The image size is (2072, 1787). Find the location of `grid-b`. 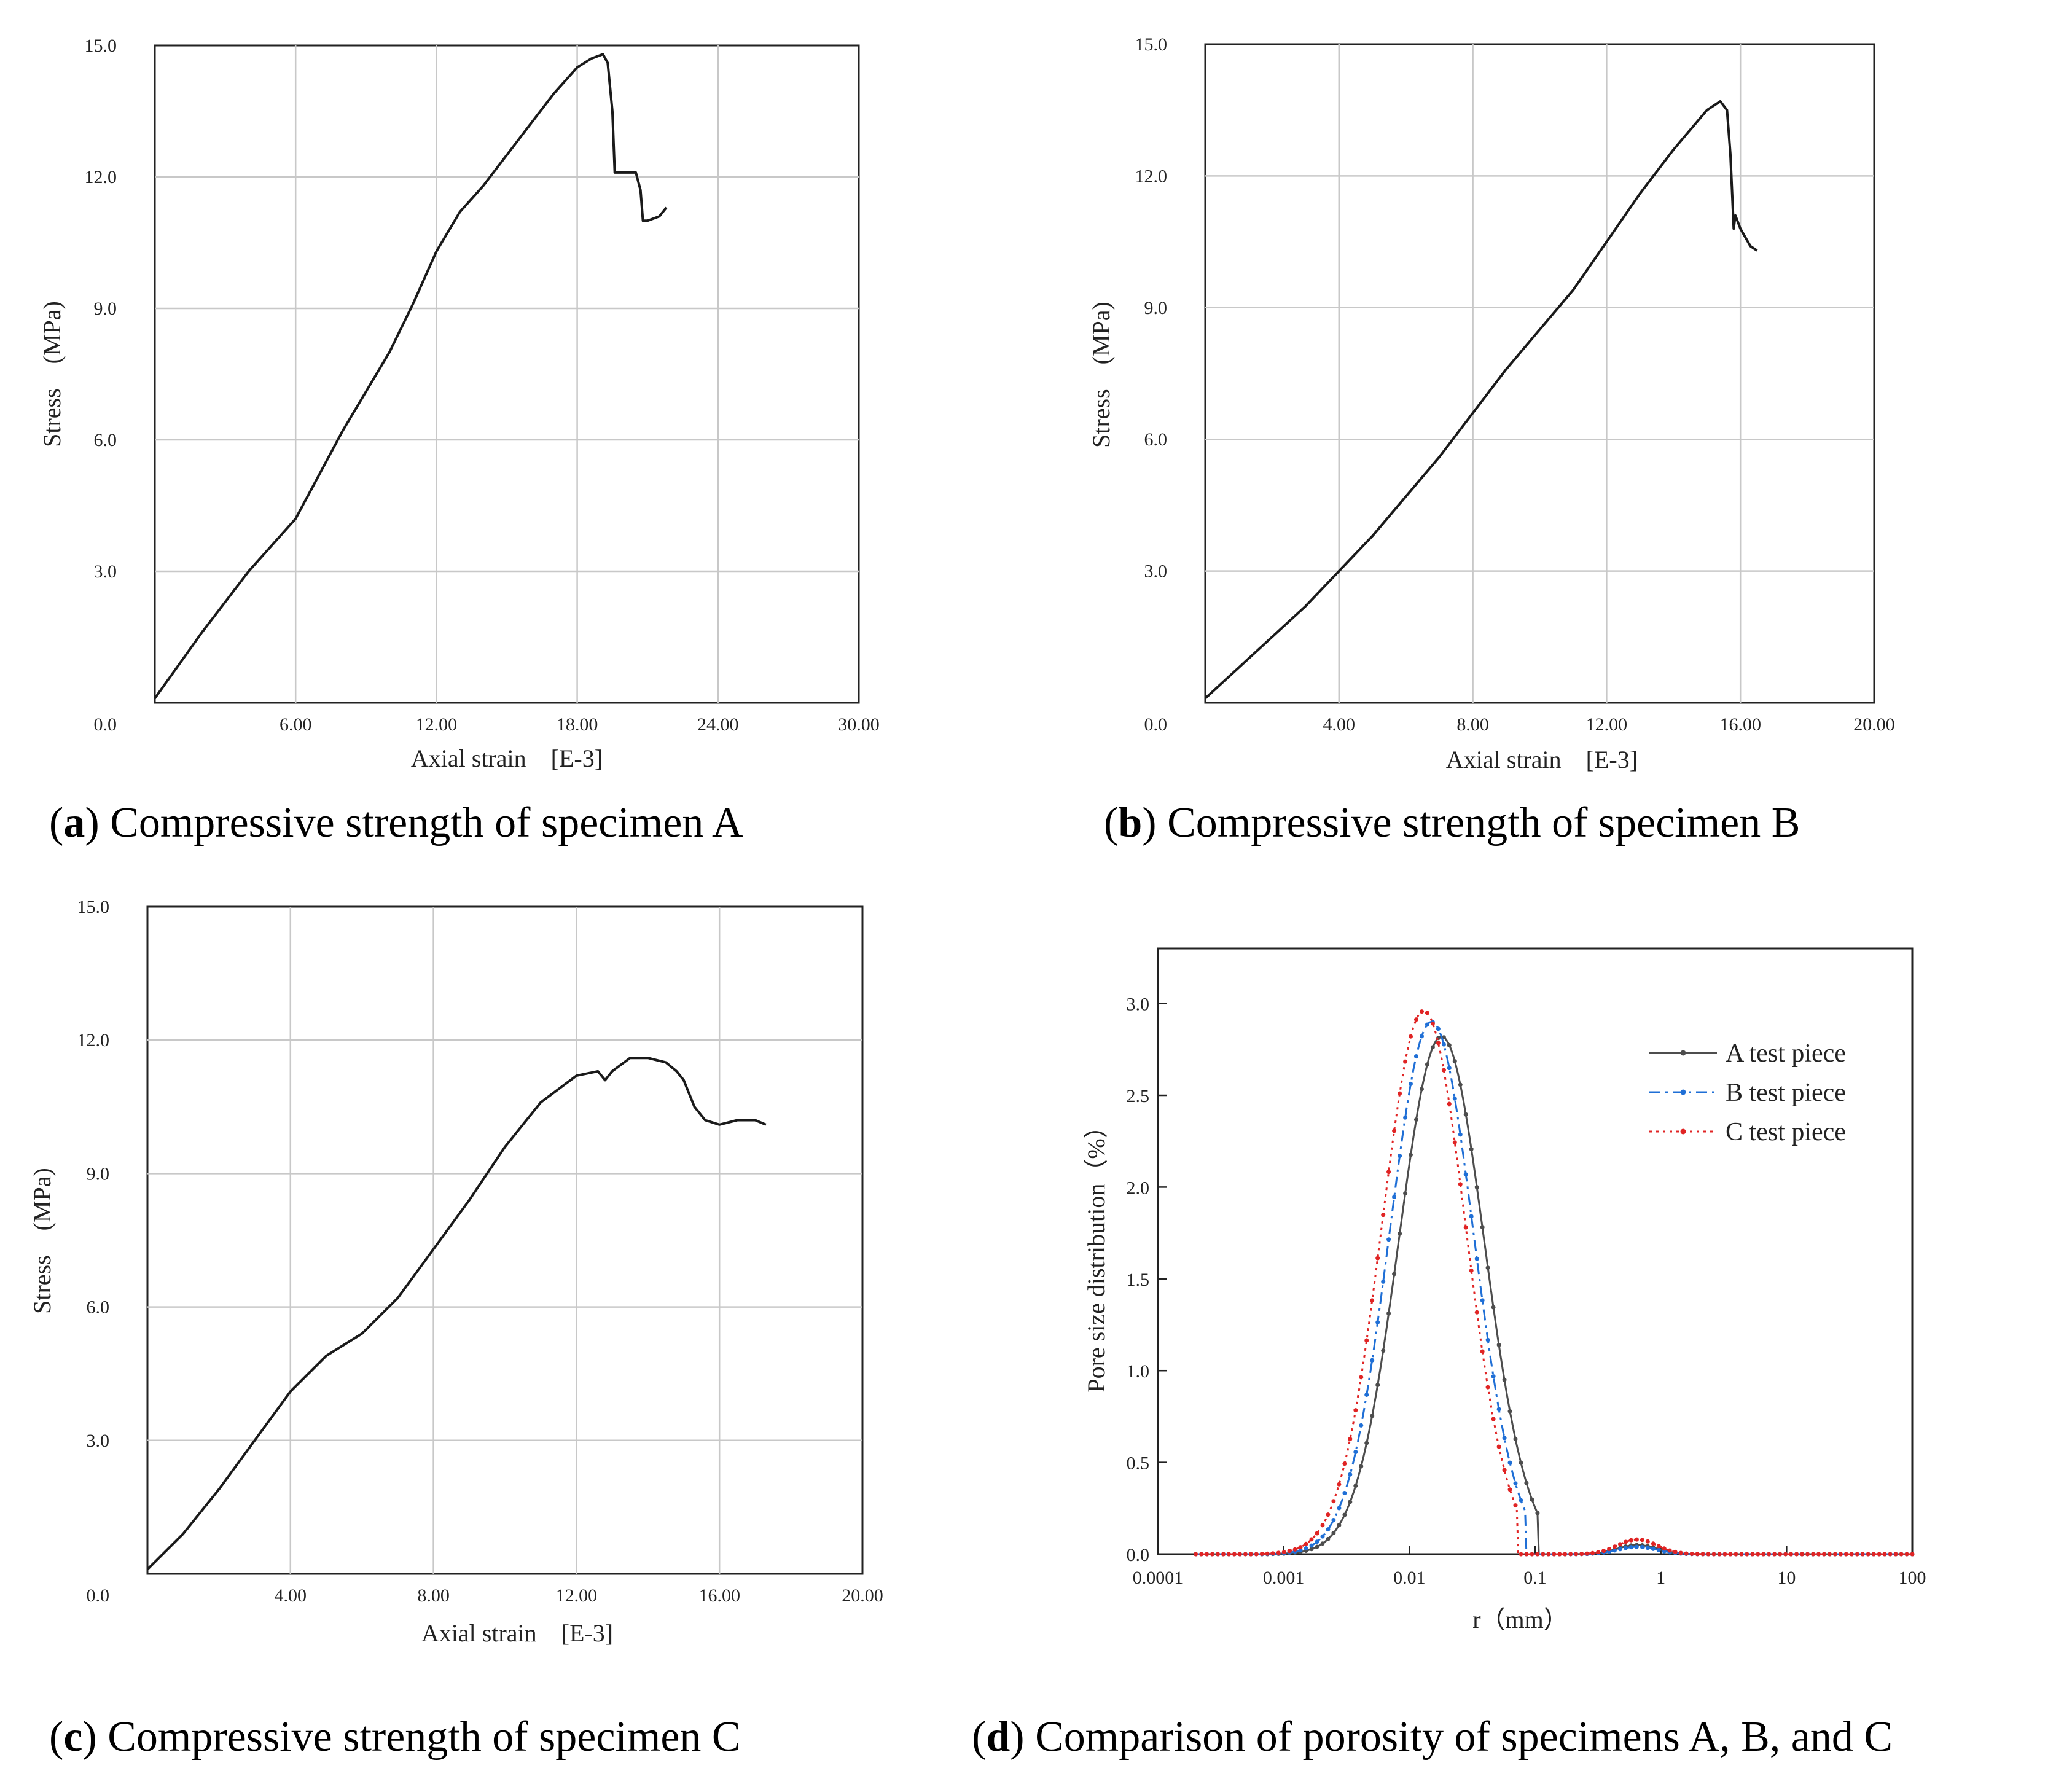

grid-b is located at coordinates (1539, 373).